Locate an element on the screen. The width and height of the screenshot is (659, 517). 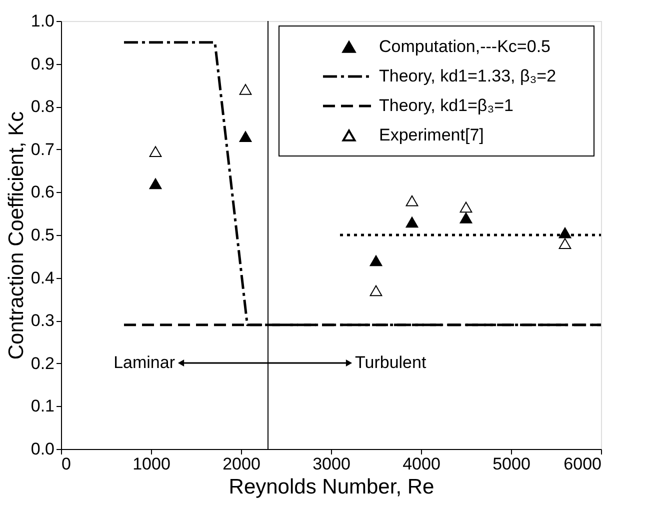
x-tick-label: 0 is located at coordinates (66, 464).